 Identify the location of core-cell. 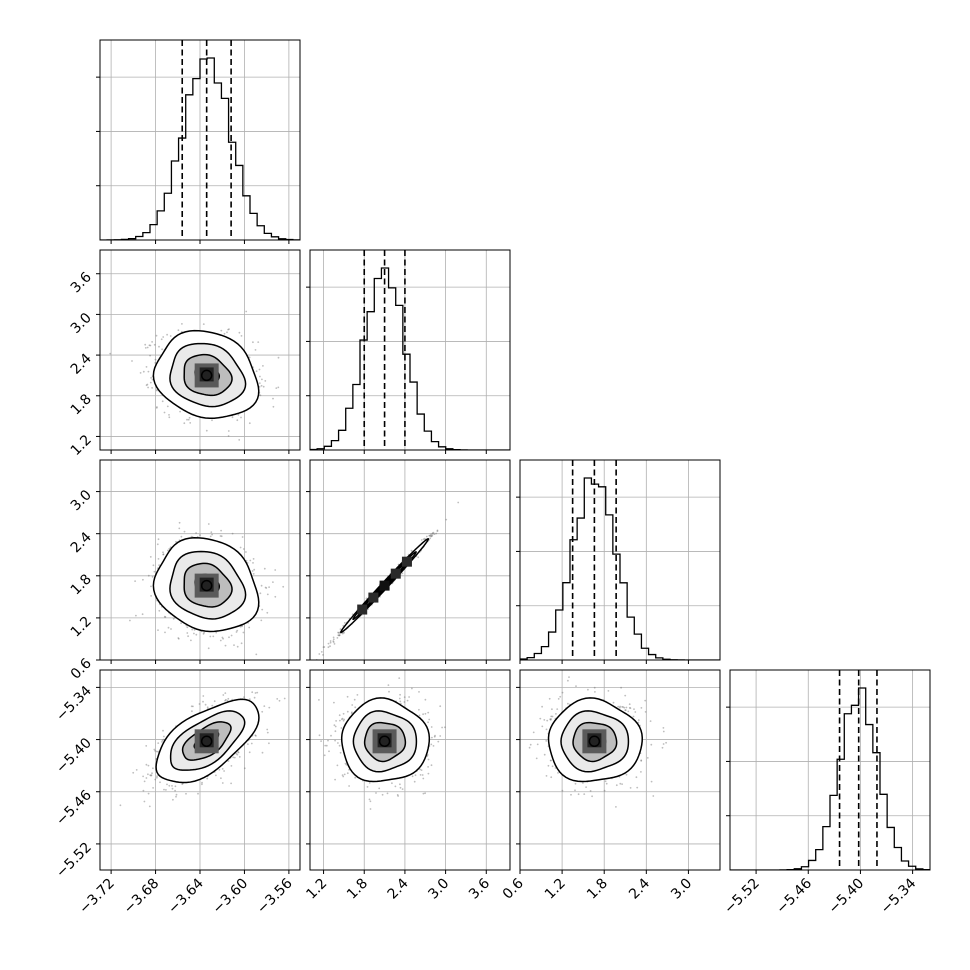
(362, 609).